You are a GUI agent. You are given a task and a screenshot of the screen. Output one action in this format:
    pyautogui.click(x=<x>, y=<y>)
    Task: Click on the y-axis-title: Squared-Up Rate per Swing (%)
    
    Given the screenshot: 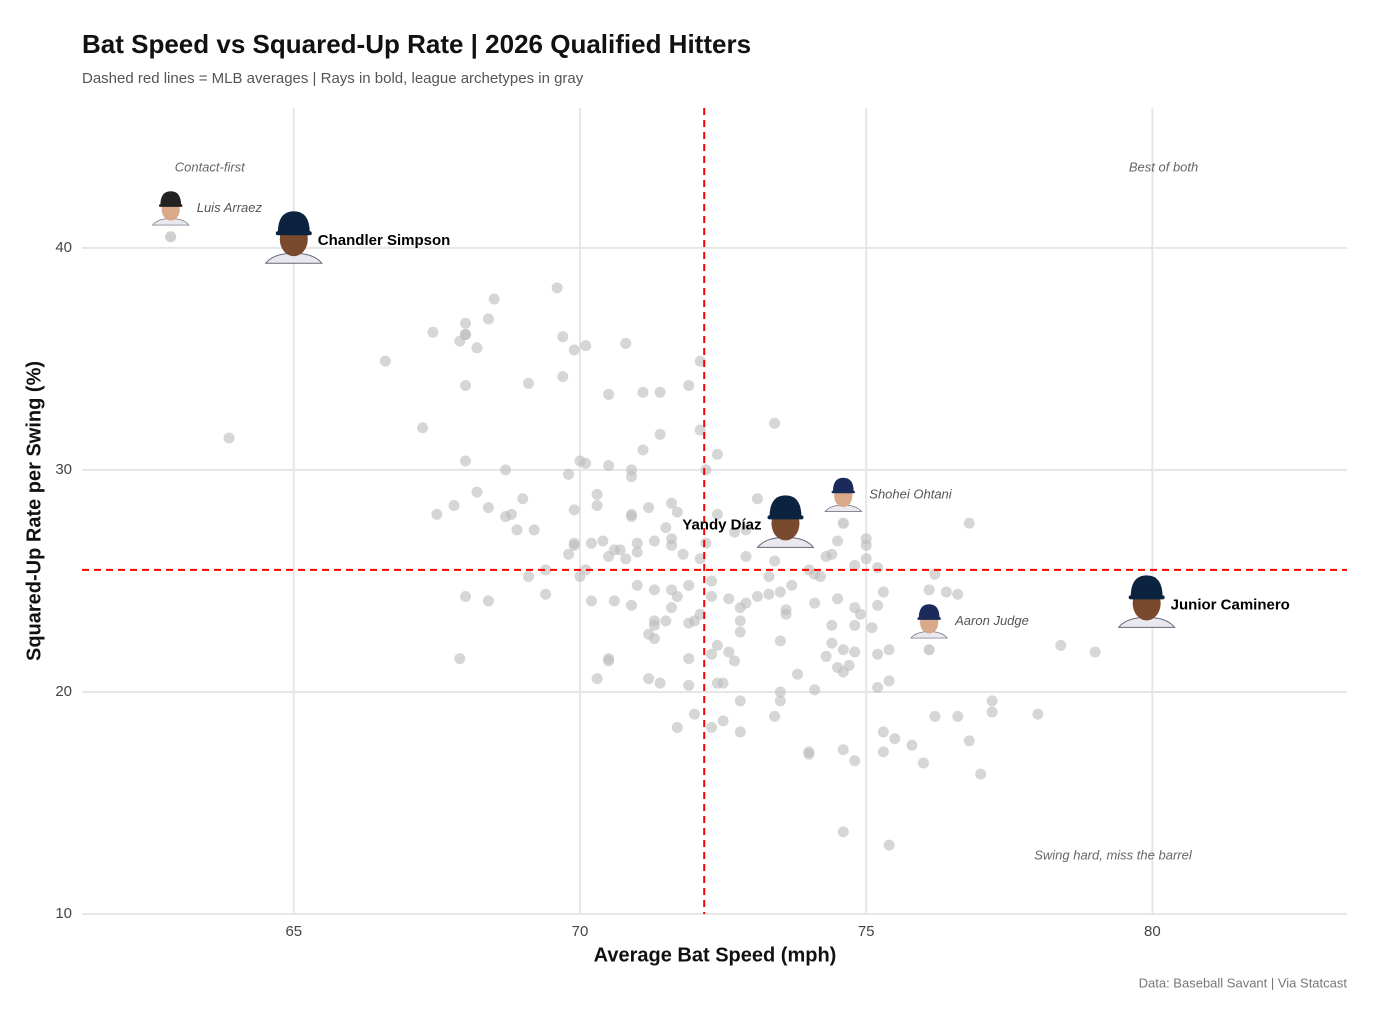 What is the action you would take?
    pyautogui.click(x=34, y=511)
    